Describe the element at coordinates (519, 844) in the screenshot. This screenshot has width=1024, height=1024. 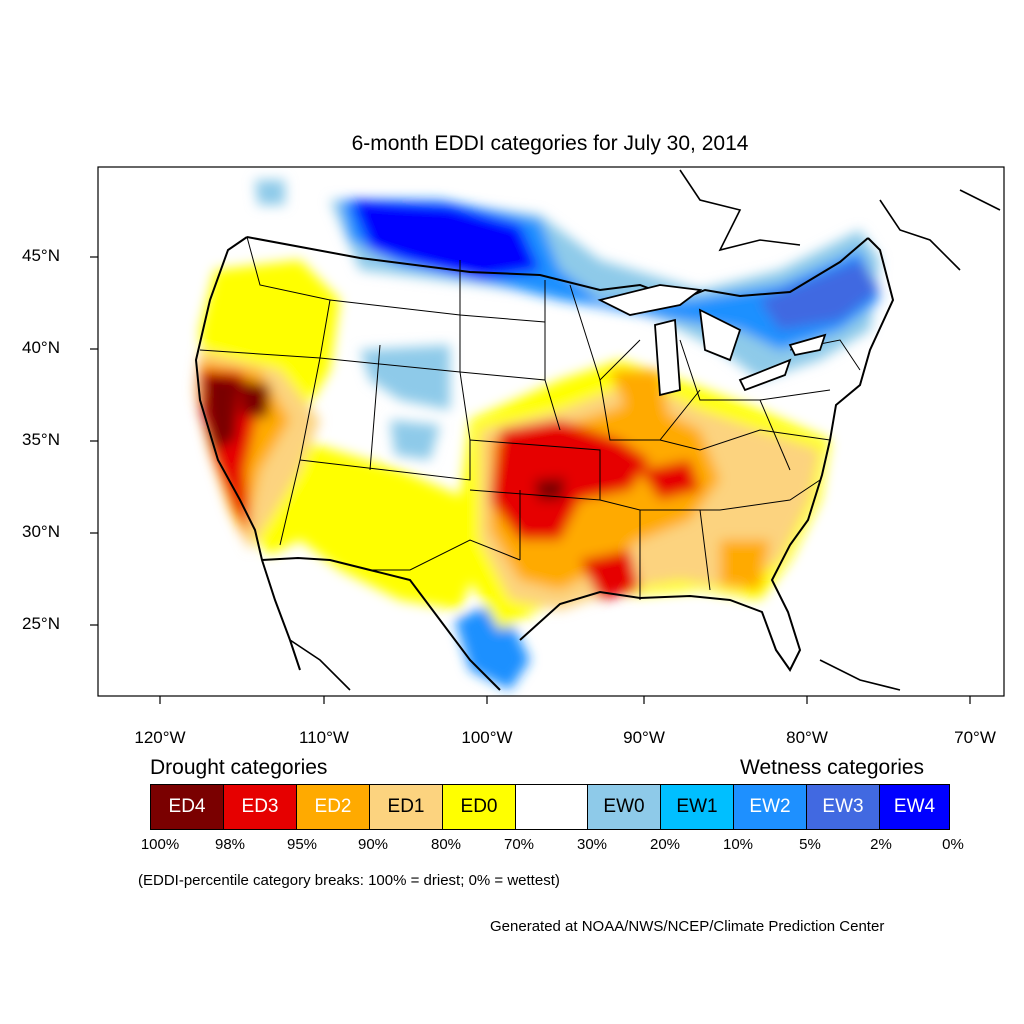
I see `break-70: 70%` at that location.